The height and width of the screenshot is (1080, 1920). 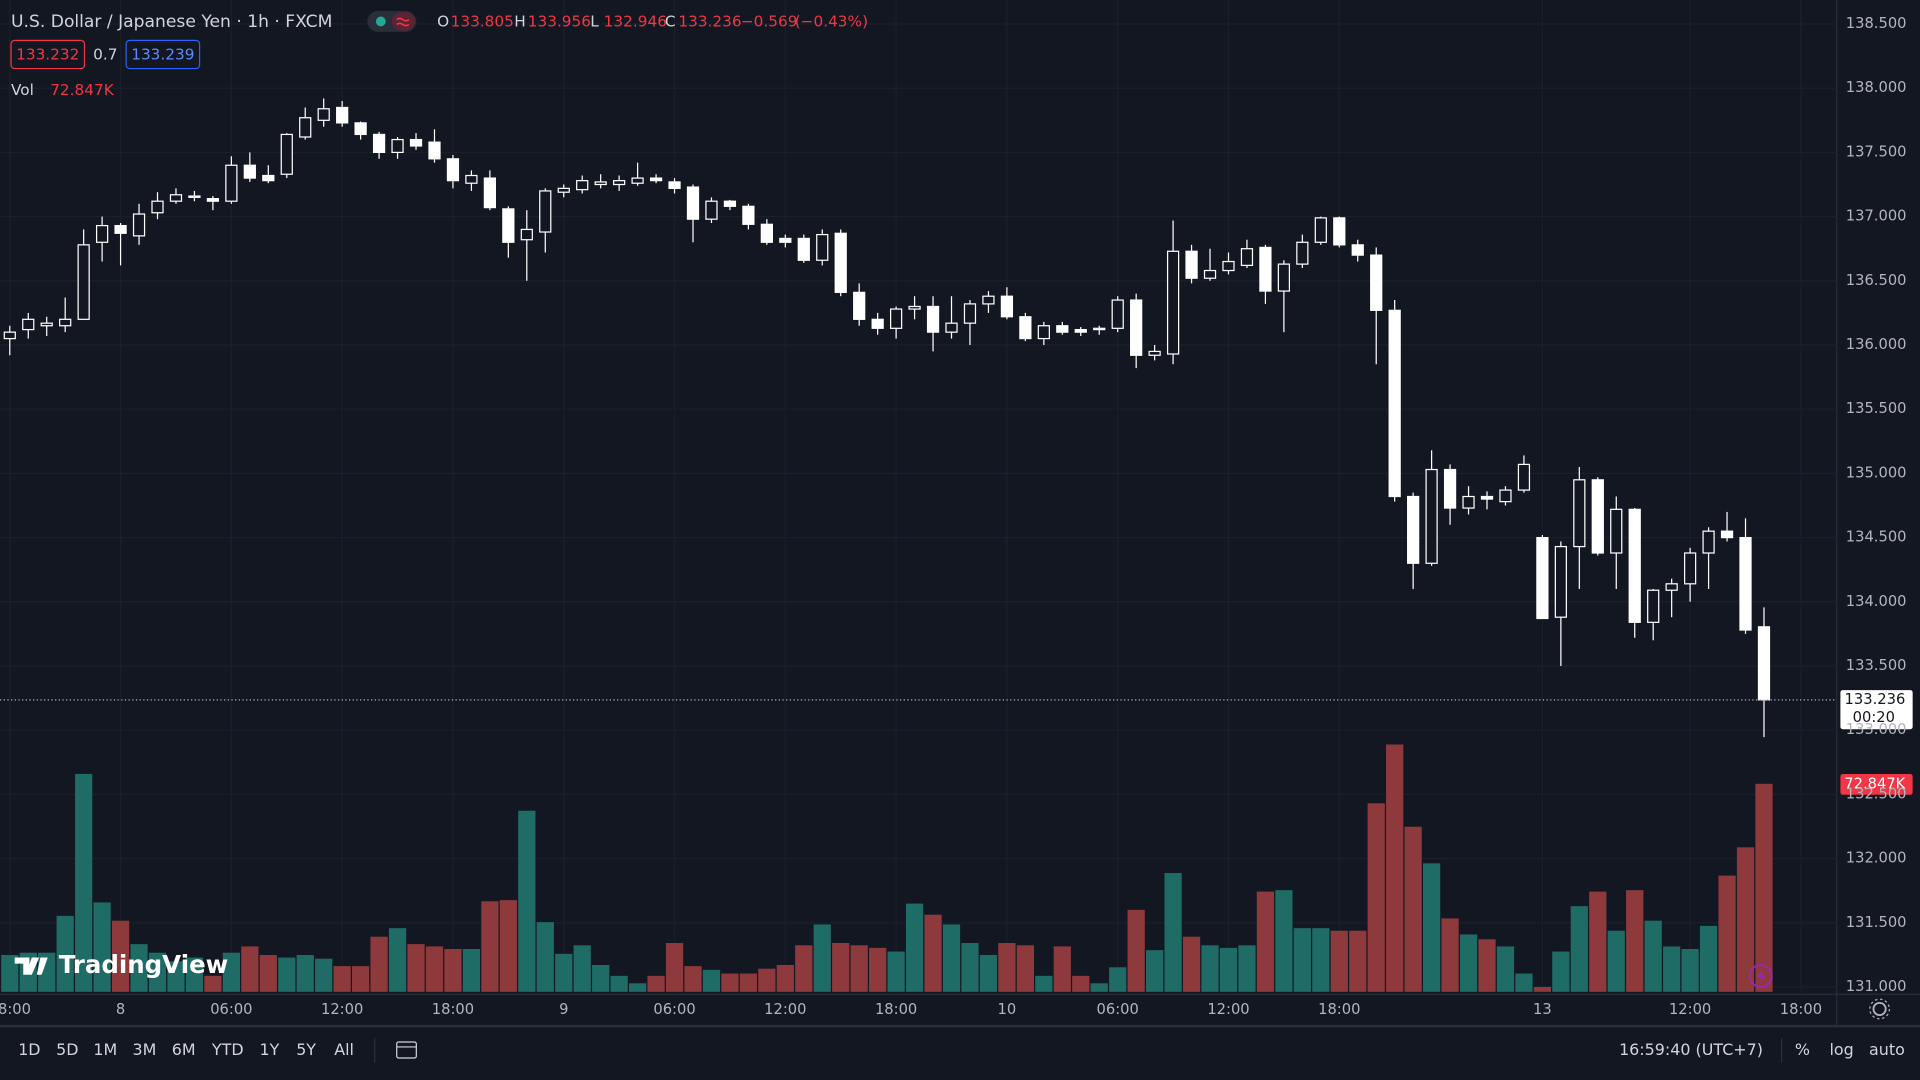 I want to click on percent-toggle: %, so click(x=1802, y=1049).